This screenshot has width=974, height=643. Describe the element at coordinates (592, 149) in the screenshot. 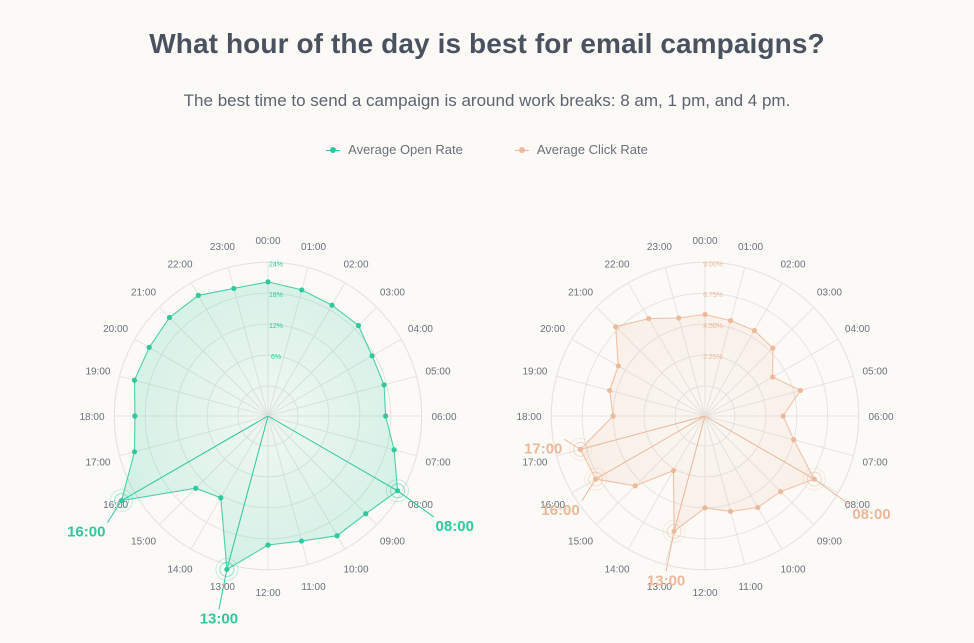

I see `legend-label-click-rate: Average Click Rate` at that location.